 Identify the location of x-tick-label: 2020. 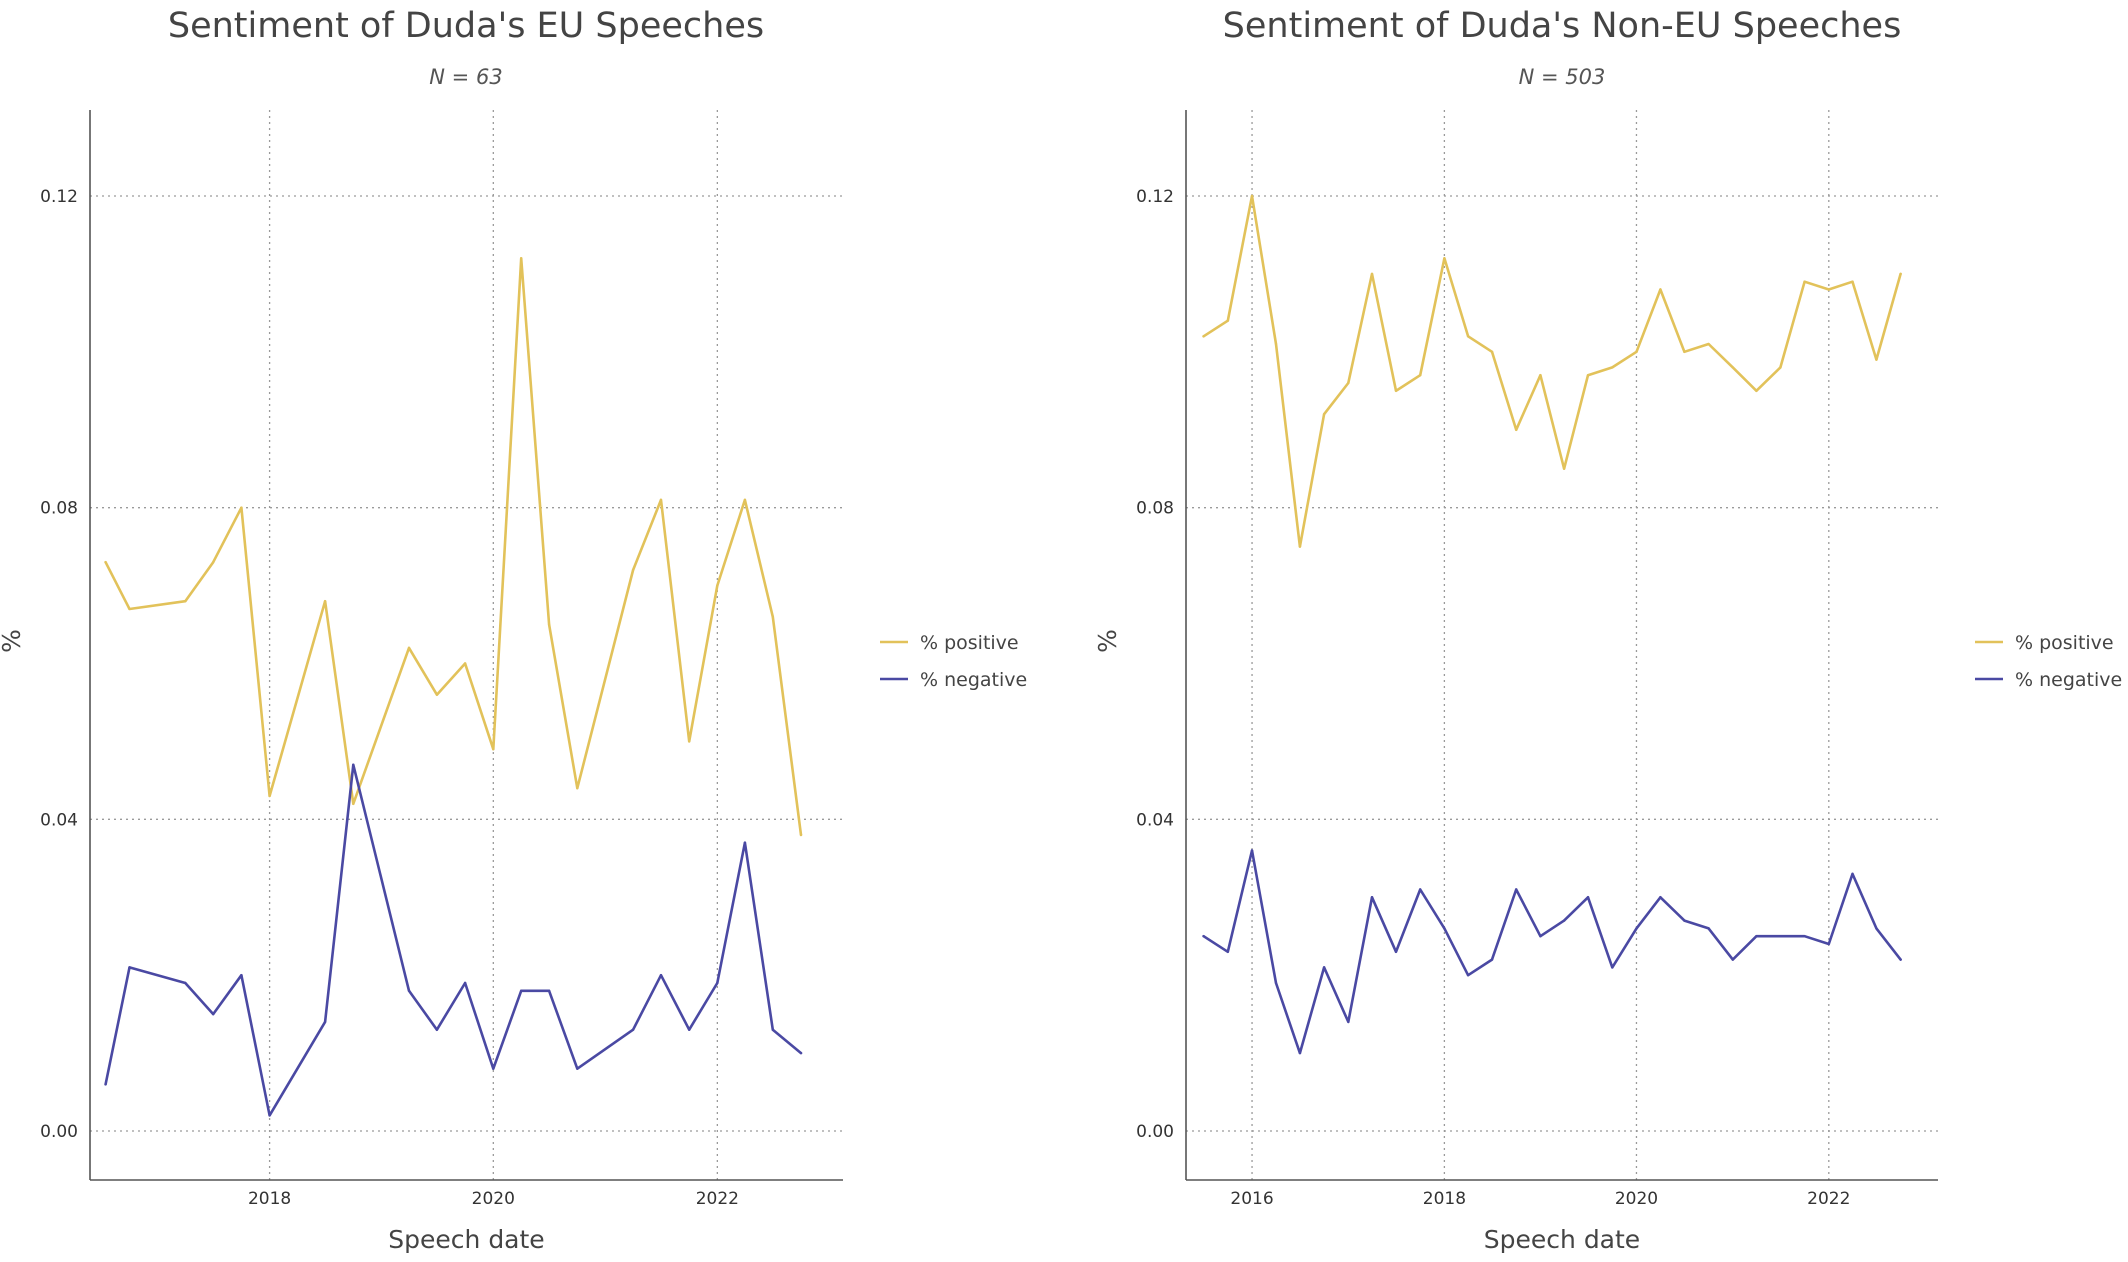
(1636, 1199).